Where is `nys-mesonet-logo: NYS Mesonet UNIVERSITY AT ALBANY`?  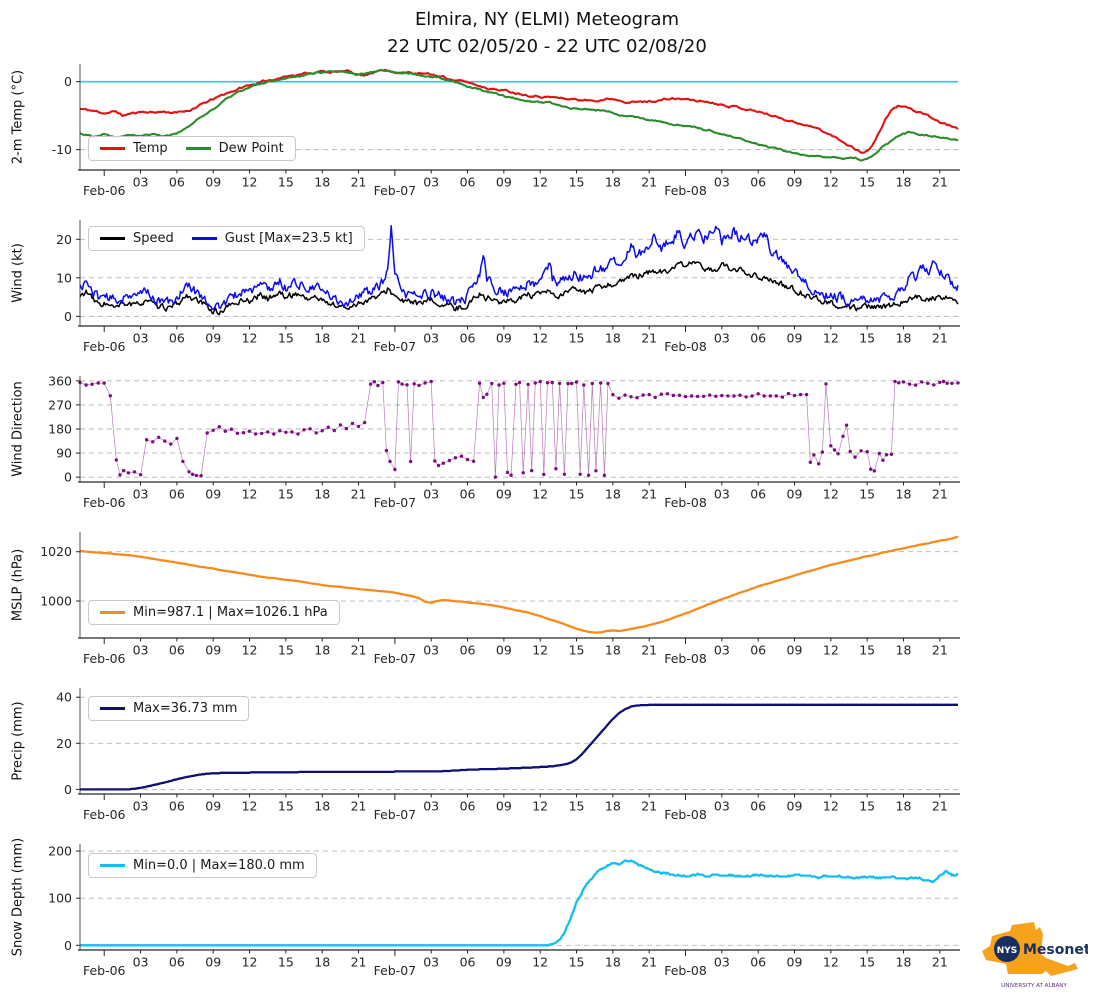
nys-mesonet-logo: NYS Mesonet UNIVERSITY AT ALBANY is located at coordinates (1035, 955).